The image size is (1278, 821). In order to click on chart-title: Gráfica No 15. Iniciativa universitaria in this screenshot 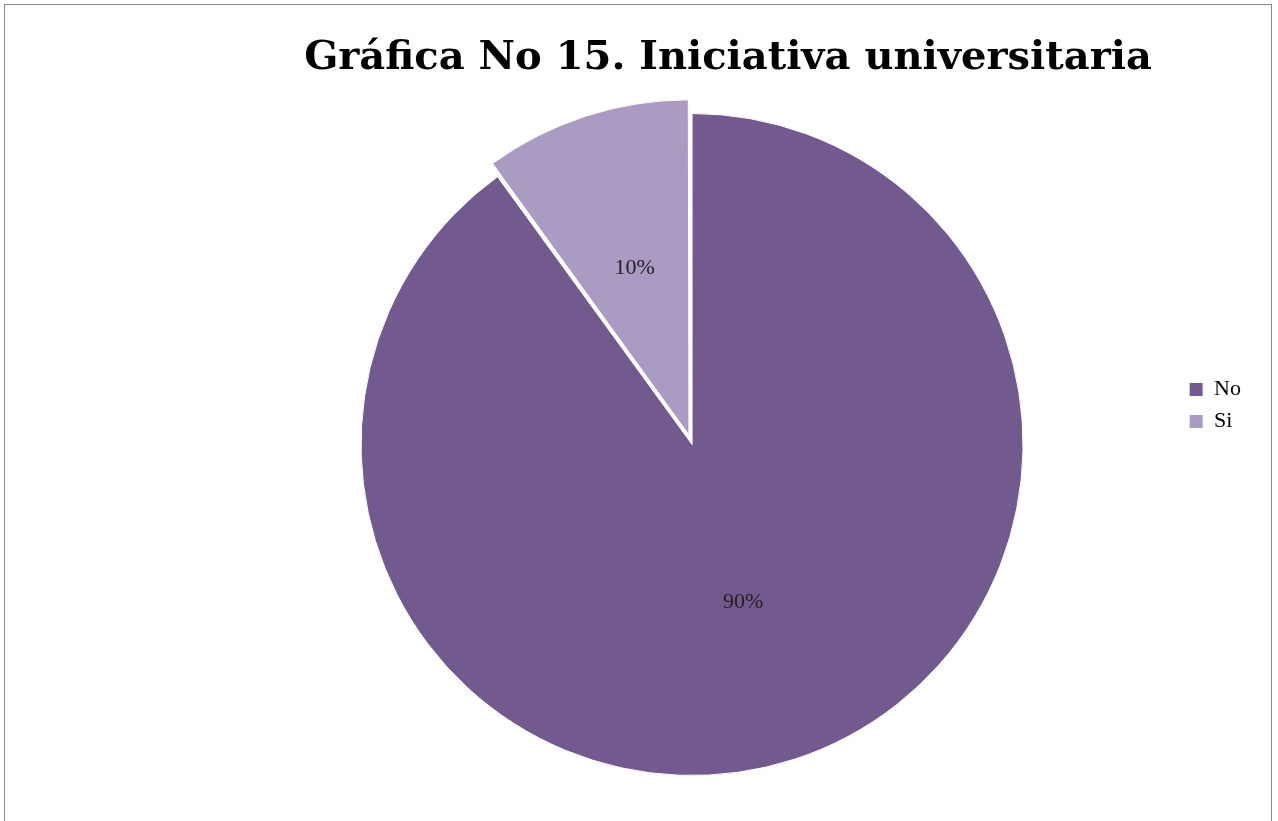, I will do `click(728, 55)`.